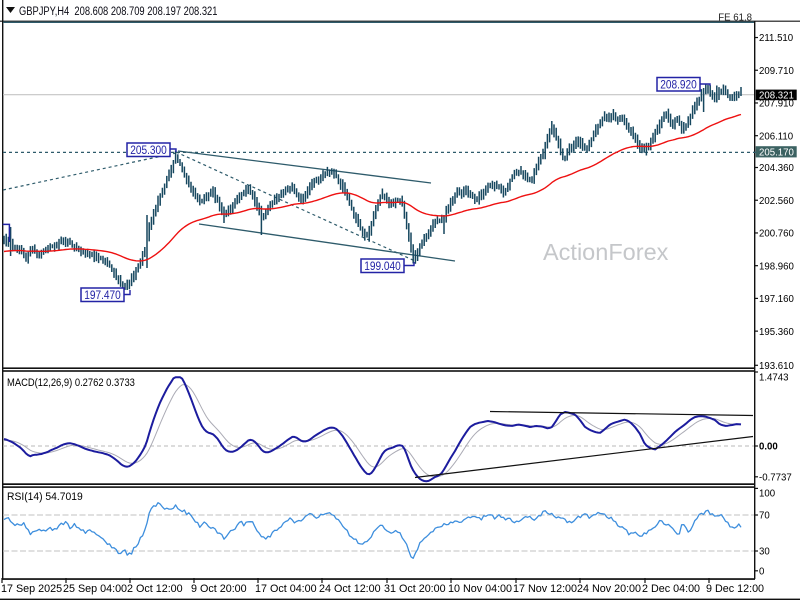  What do you see at coordinates (609, 589) in the screenshot?
I see `svg-text: 24 Nov 20:00` at bounding box center [609, 589].